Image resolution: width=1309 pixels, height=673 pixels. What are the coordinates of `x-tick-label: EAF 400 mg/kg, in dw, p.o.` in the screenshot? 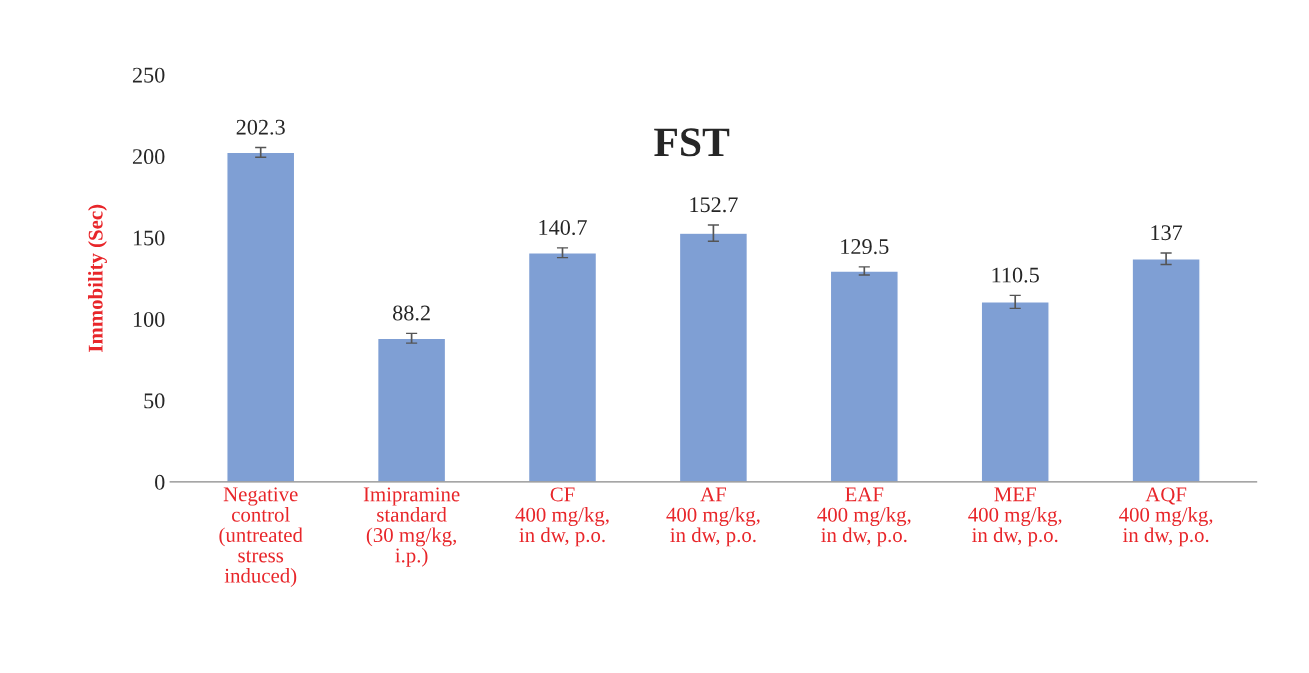 It's located at (864, 517).